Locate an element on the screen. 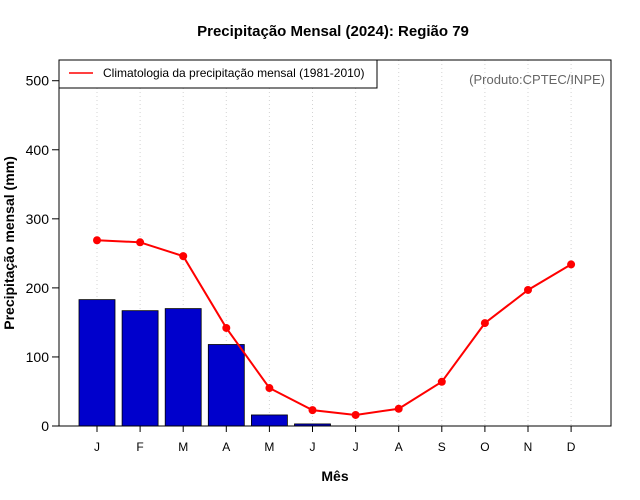 Image resolution: width=640 pixels, height=500 pixels. x-tick-label-6: J is located at coordinates (313, 447).